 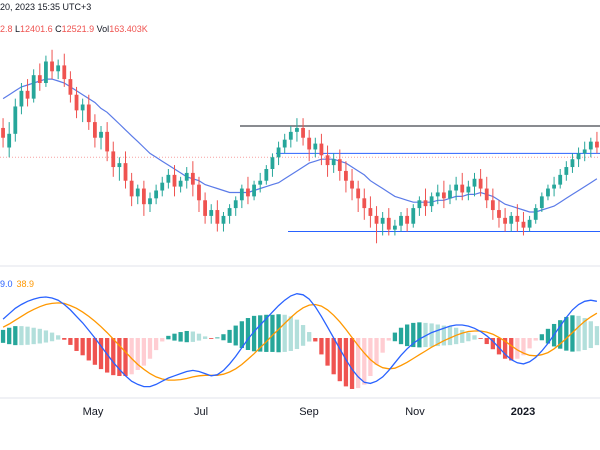 I want to click on ohlc-readout: 2.8 L12401.6 C12521.9 Vol163.403K, so click(x=74, y=29).